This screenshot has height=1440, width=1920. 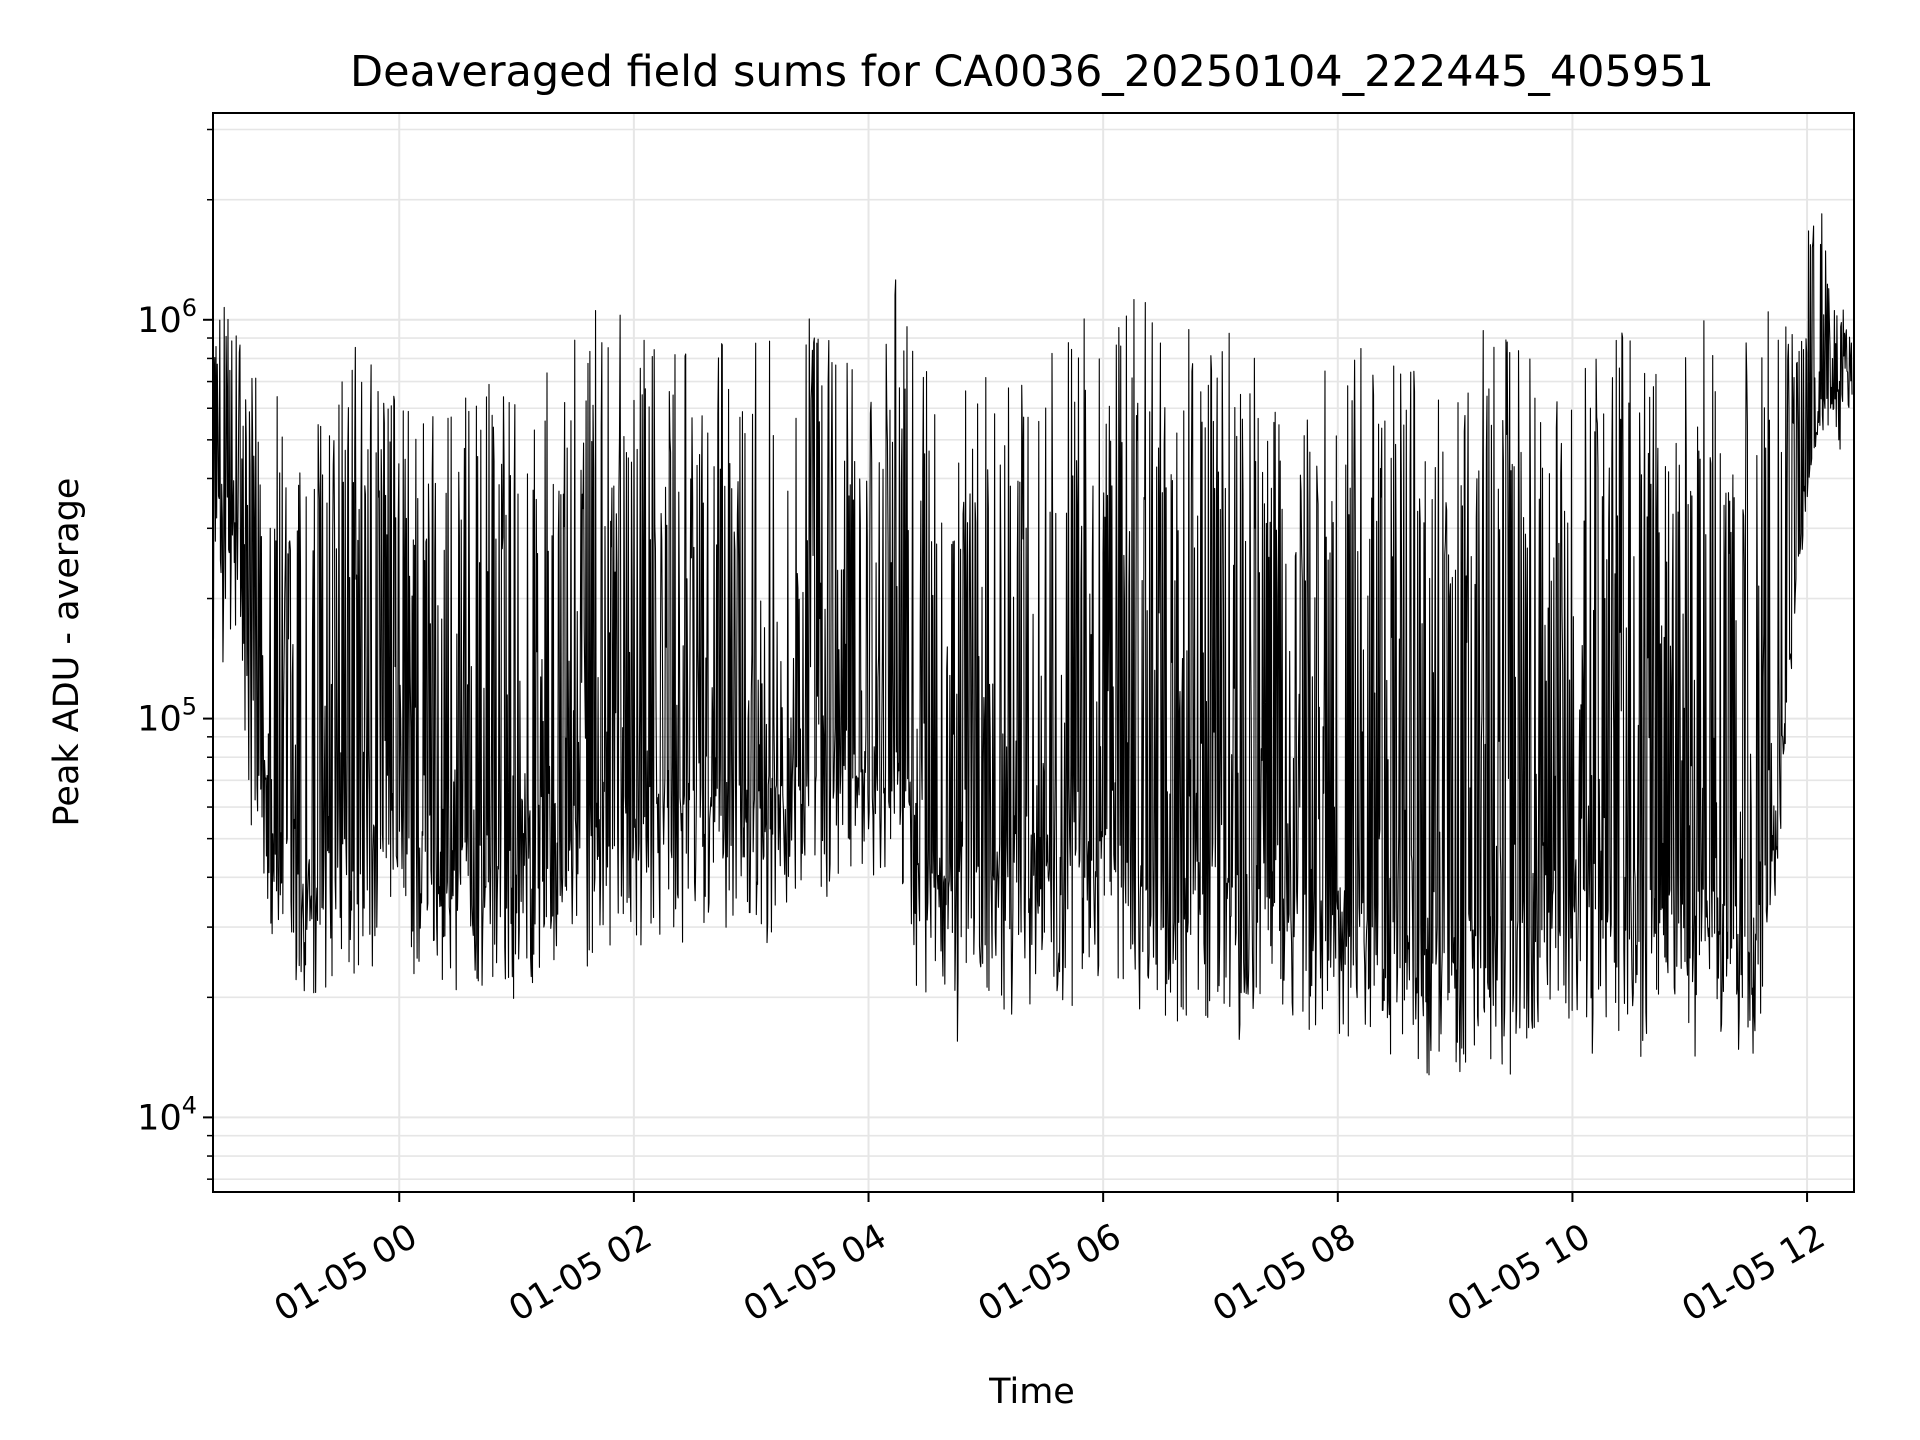 I want to click on y-tick-label-exponent: 6, so click(x=189, y=308).